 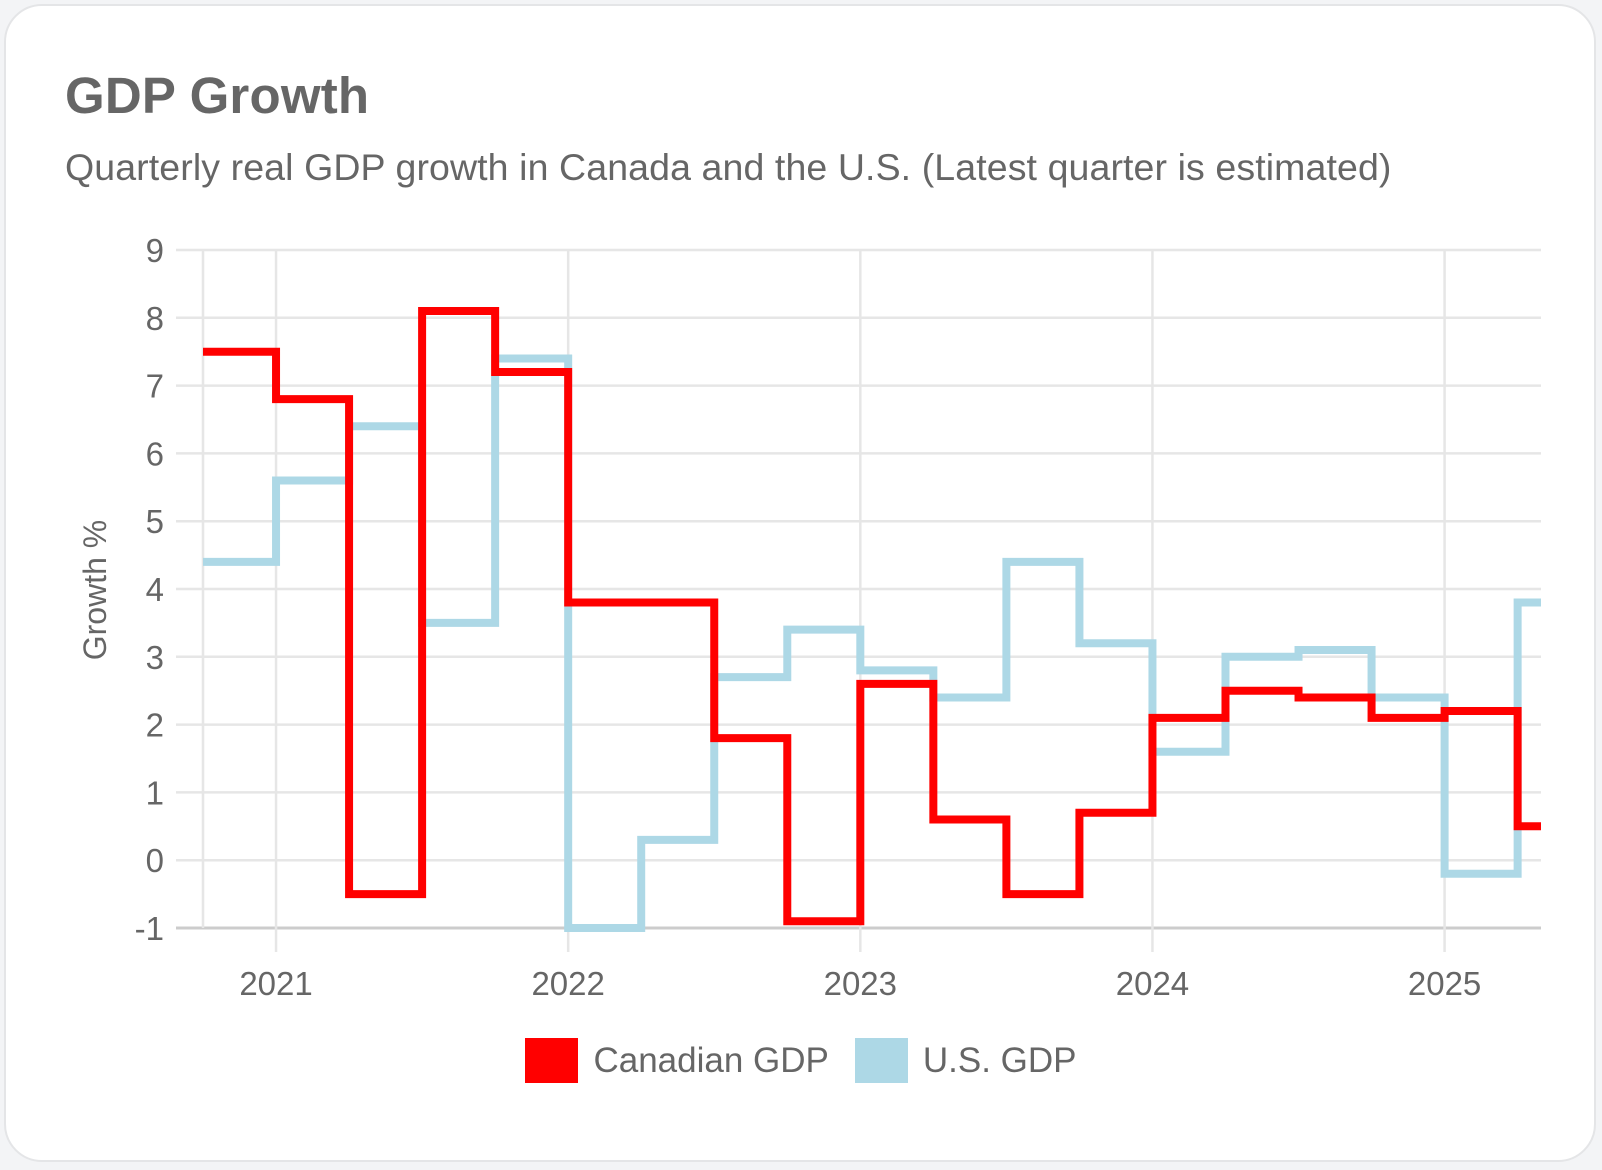 I want to click on y-tick-label: 3, so click(x=155, y=657).